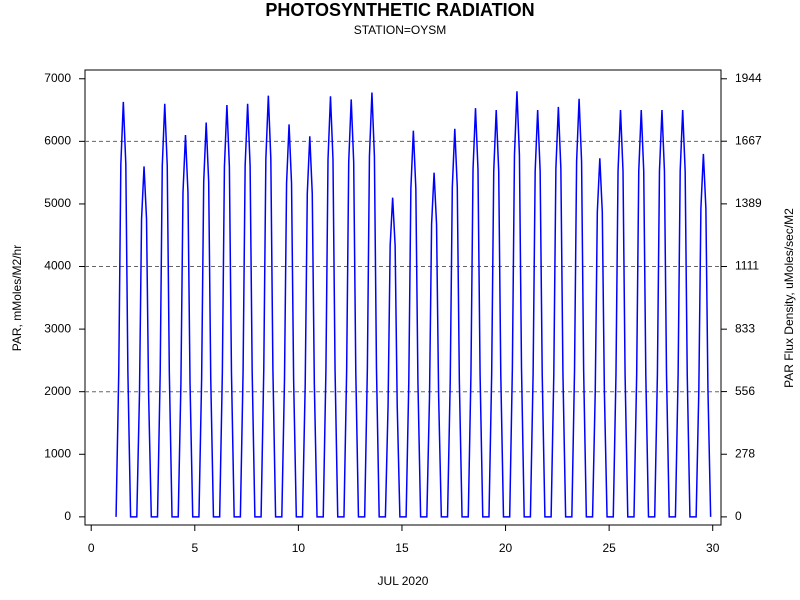  What do you see at coordinates (789, 298) in the screenshot?
I see `y2-axis-label: PAR Flux Density, uMoles/sec/M2` at bounding box center [789, 298].